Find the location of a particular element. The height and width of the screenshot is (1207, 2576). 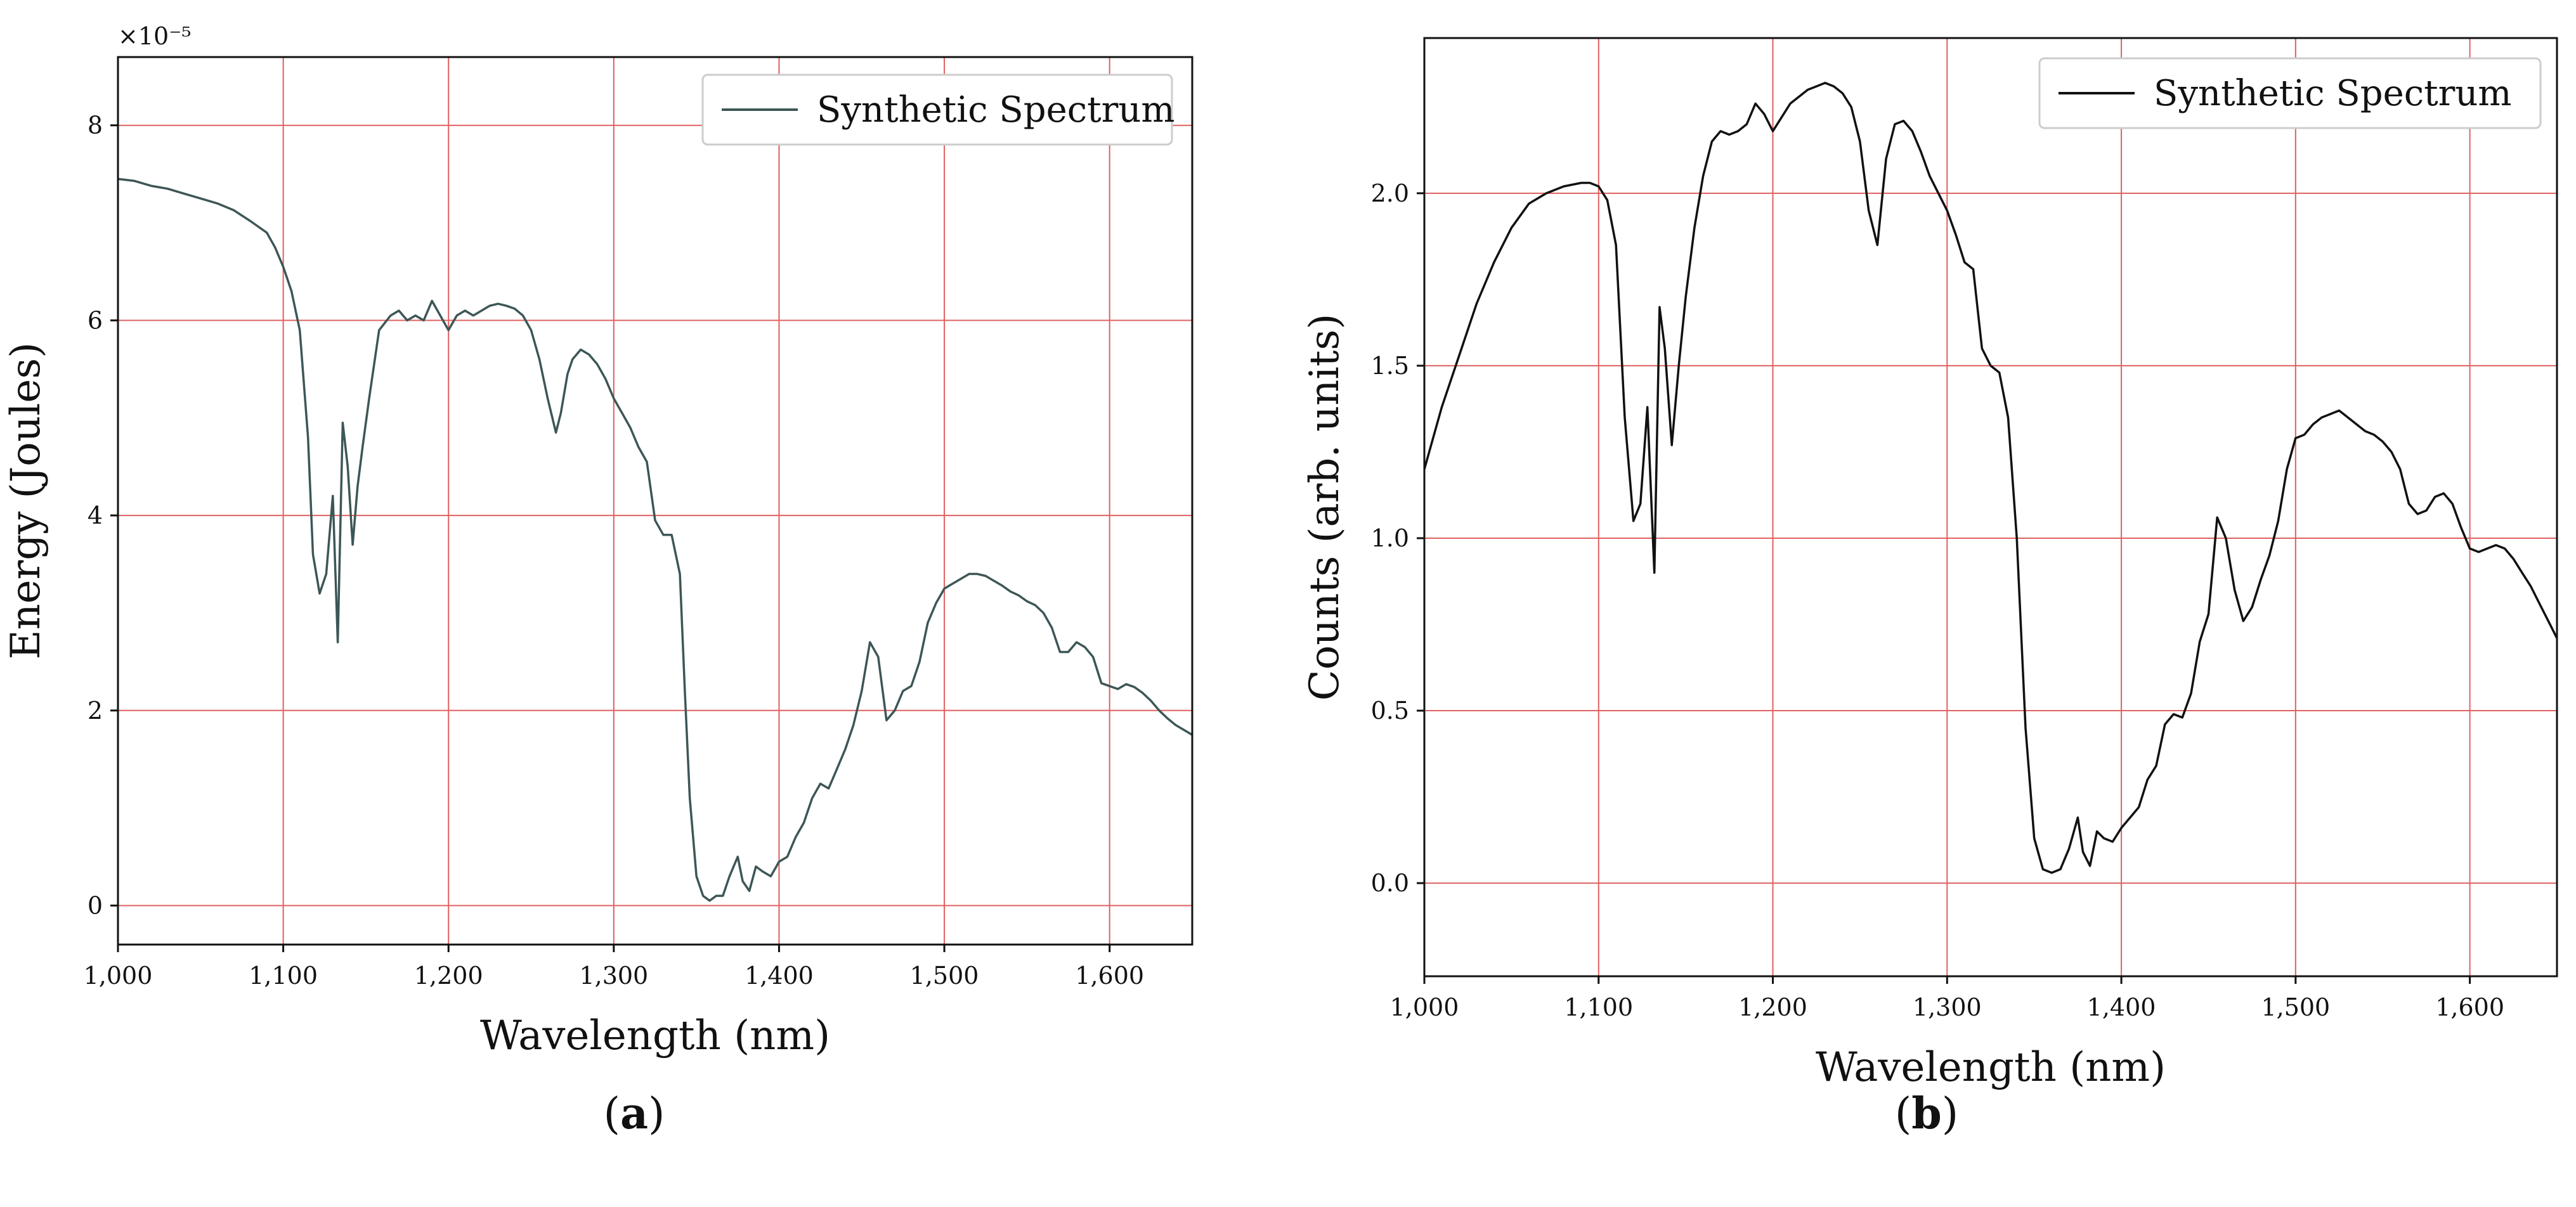

y-tick-label-b-0: 0.0 is located at coordinates (1390, 883).